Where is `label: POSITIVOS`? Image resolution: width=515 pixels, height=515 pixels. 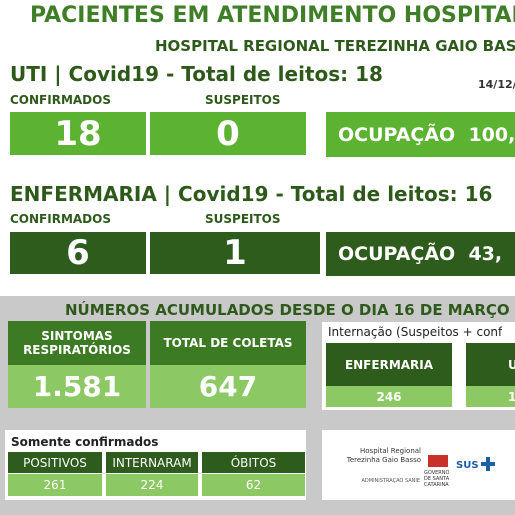 label: POSITIVOS is located at coordinates (55, 462).